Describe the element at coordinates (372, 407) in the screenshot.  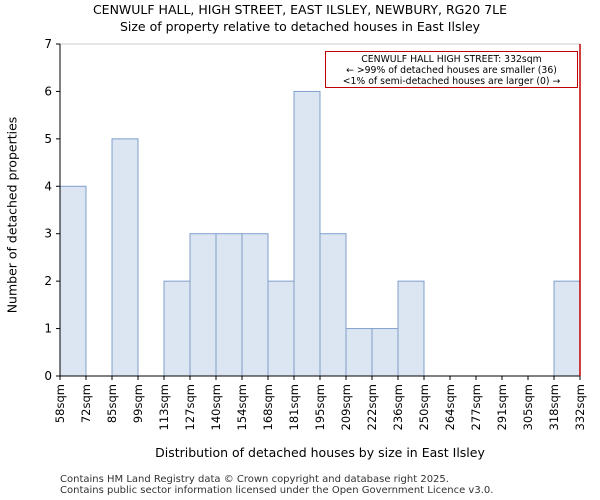
I see `x-tick-label-222sqm: 222sqm` at that location.